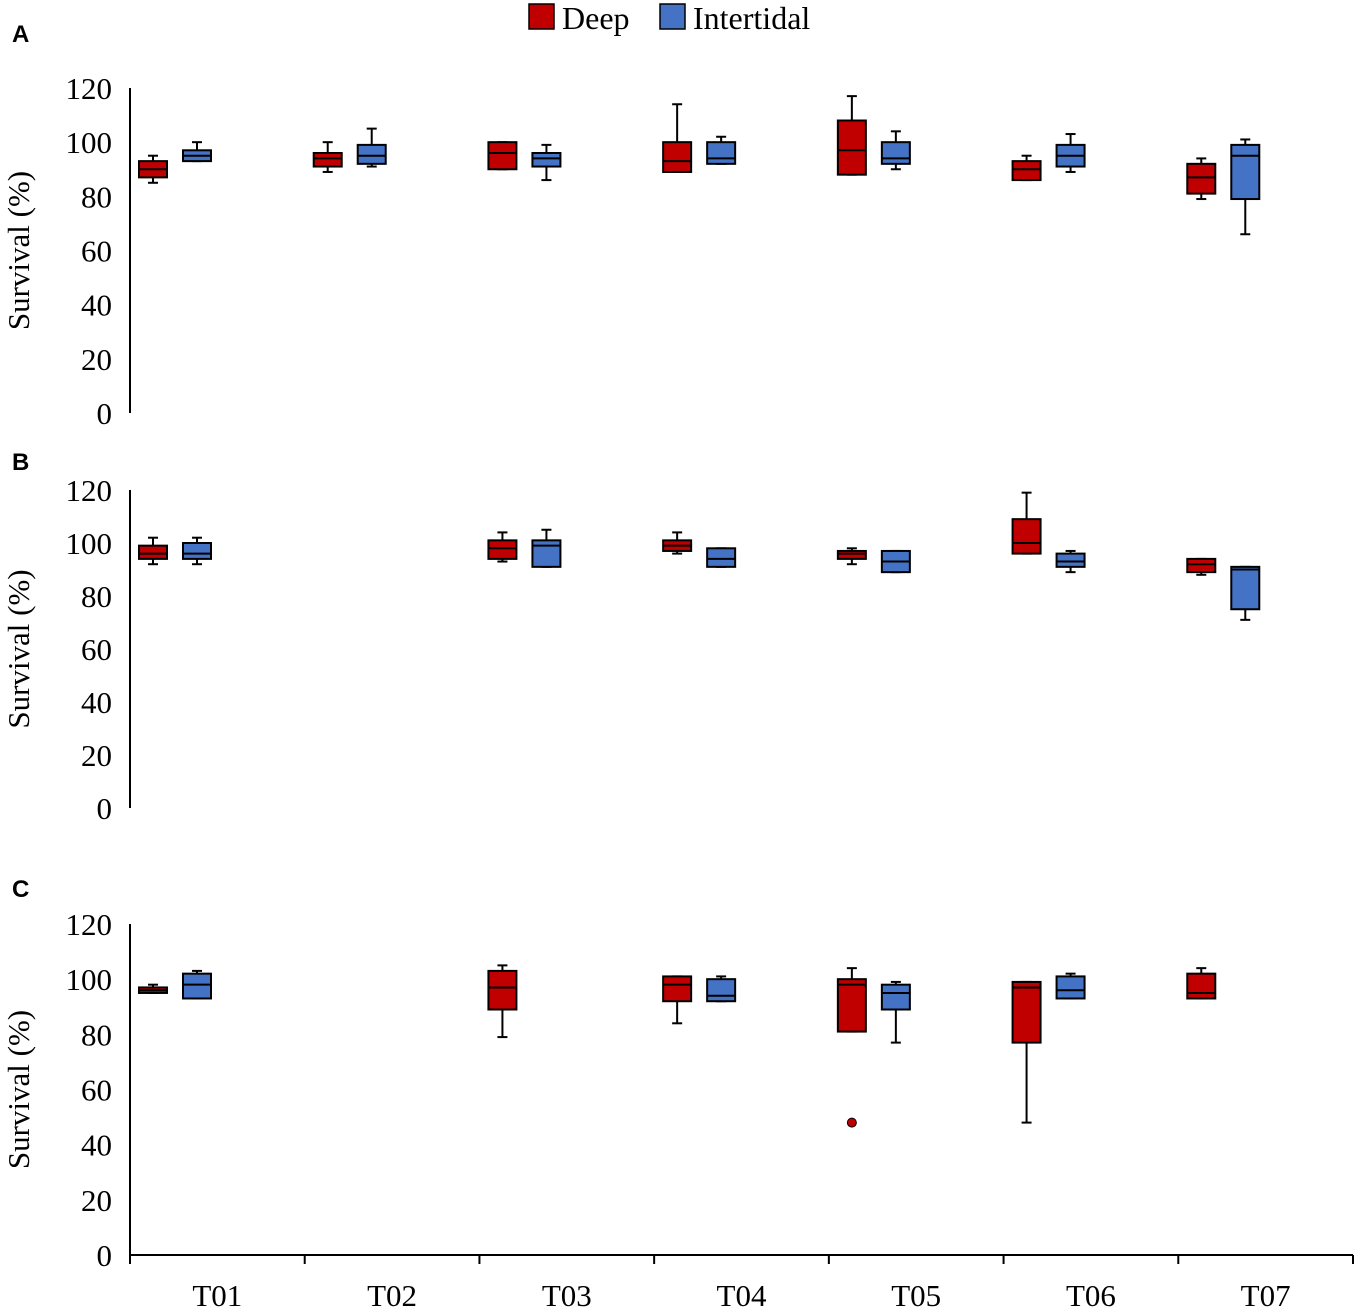 The width and height of the screenshot is (1358, 1314). What do you see at coordinates (851, 1122) in the screenshot?
I see `outlier-point` at bounding box center [851, 1122].